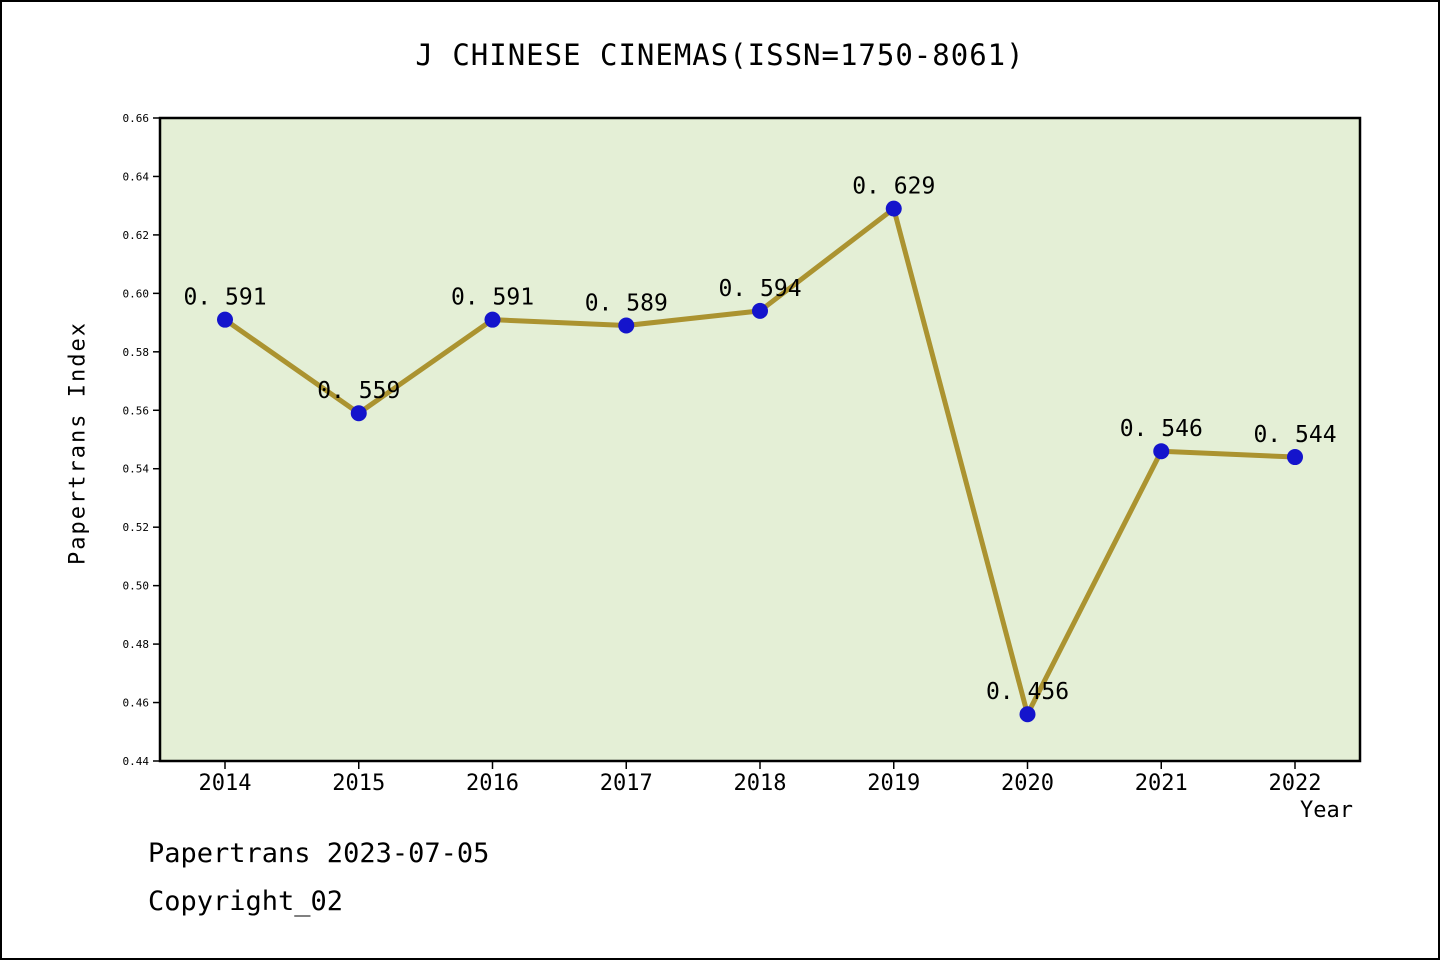 This screenshot has width=1440, height=960. Describe the element at coordinates (893, 783) in the screenshot. I see `x-tick-label: 2019` at that location.